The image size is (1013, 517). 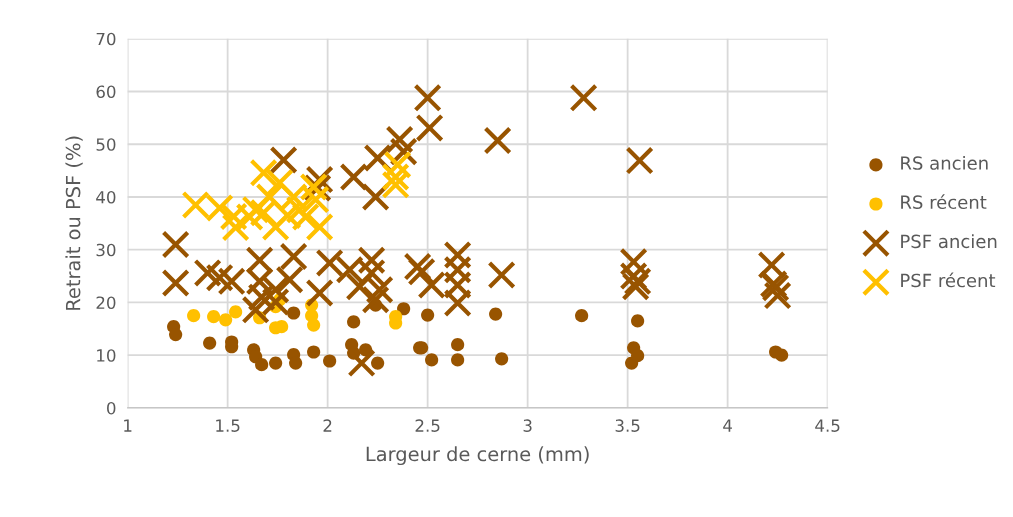 I want to click on x-tick-label: 2.5, so click(x=427, y=425).